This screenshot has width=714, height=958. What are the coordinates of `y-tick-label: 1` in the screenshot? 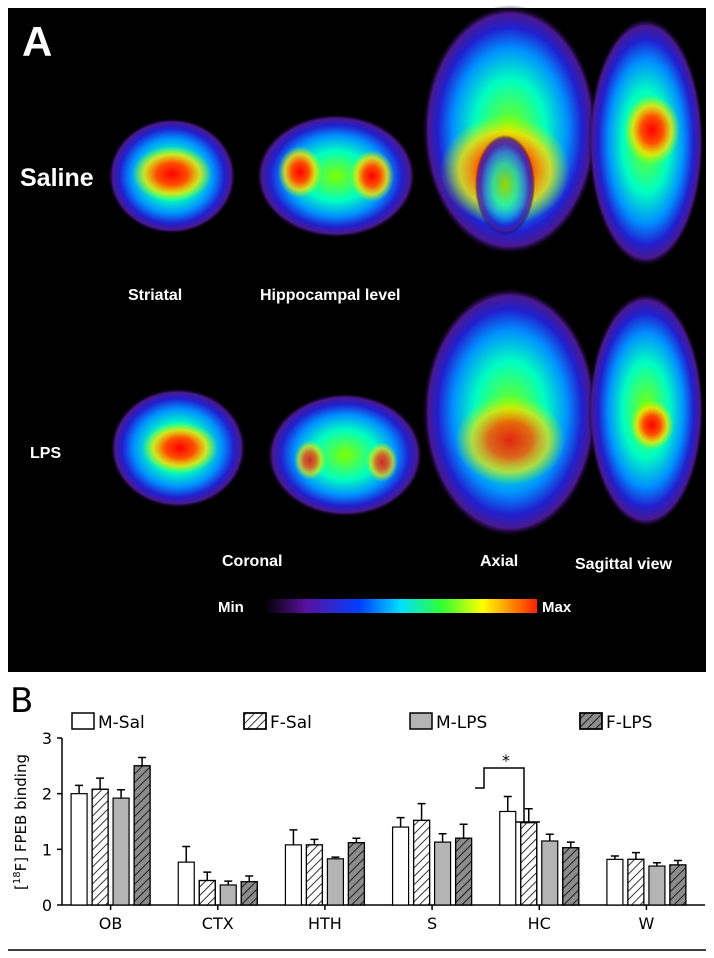 It's located at (47, 849).